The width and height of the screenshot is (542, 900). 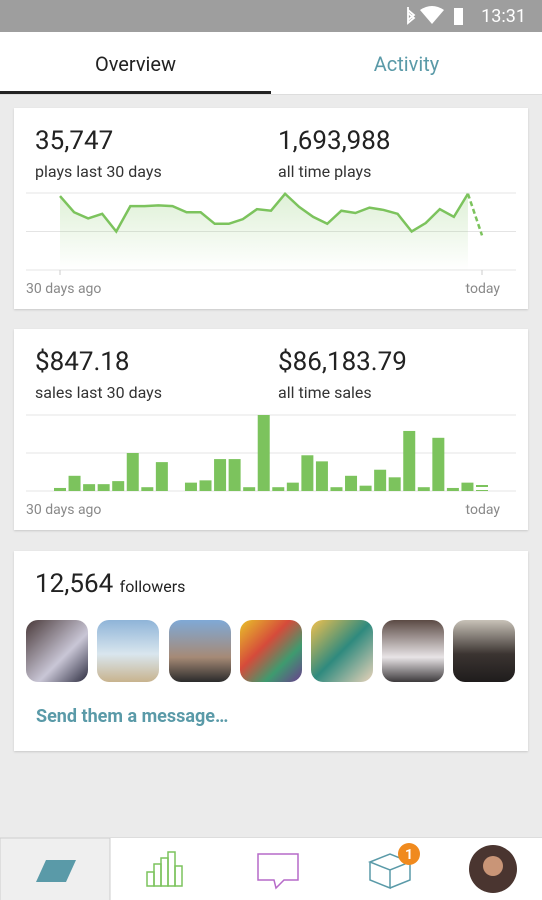 What do you see at coordinates (99, 392) in the screenshot?
I see `stat-label: sales last 30 days` at bounding box center [99, 392].